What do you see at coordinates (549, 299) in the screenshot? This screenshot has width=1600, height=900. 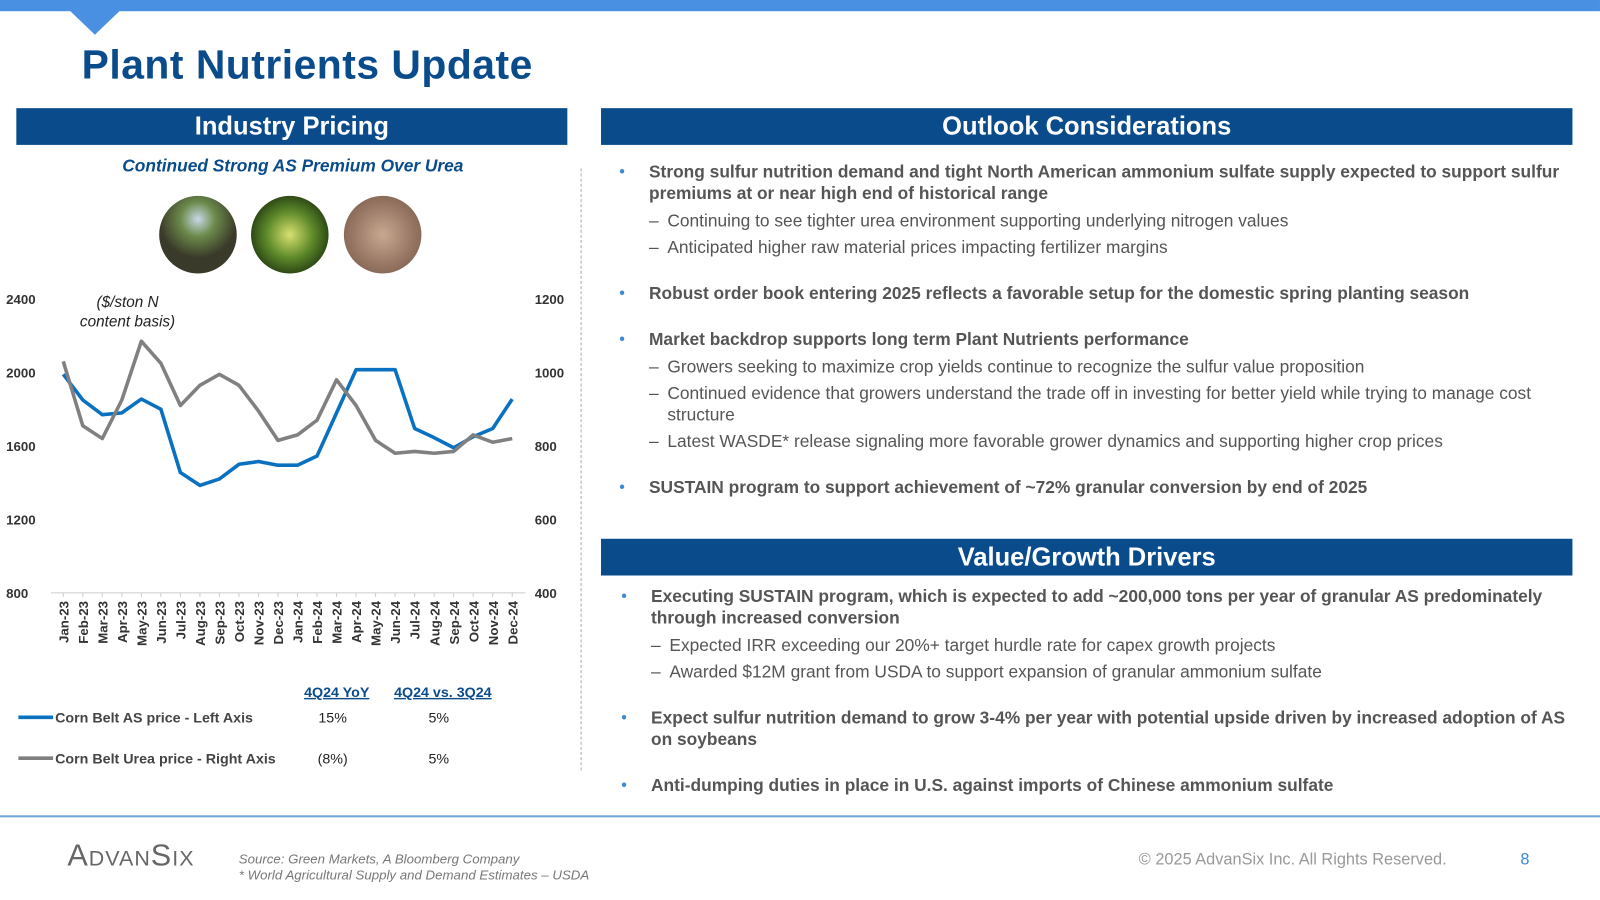 I see `y2-tick-label: 1200` at bounding box center [549, 299].